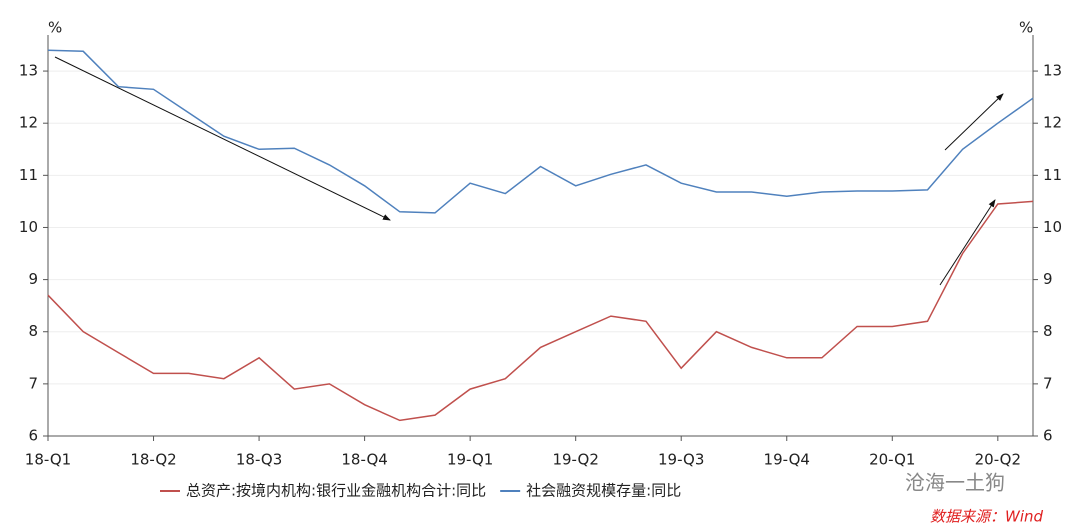 This screenshot has width=1080, height=528. Describe the element at coordinates (33, 279) in the screenshot. I see `y-tick-label: 9` at that location.